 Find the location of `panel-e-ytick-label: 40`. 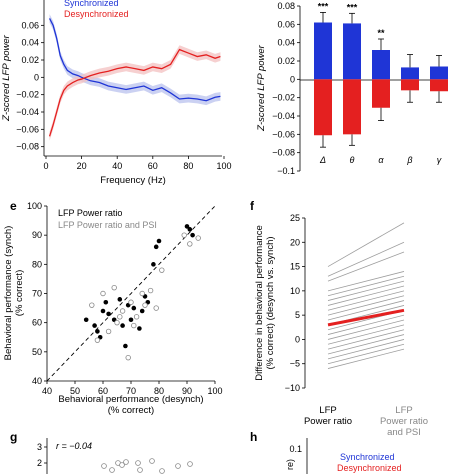

panel-e-ytick-label: 40 is located at coordinates (37, 381).